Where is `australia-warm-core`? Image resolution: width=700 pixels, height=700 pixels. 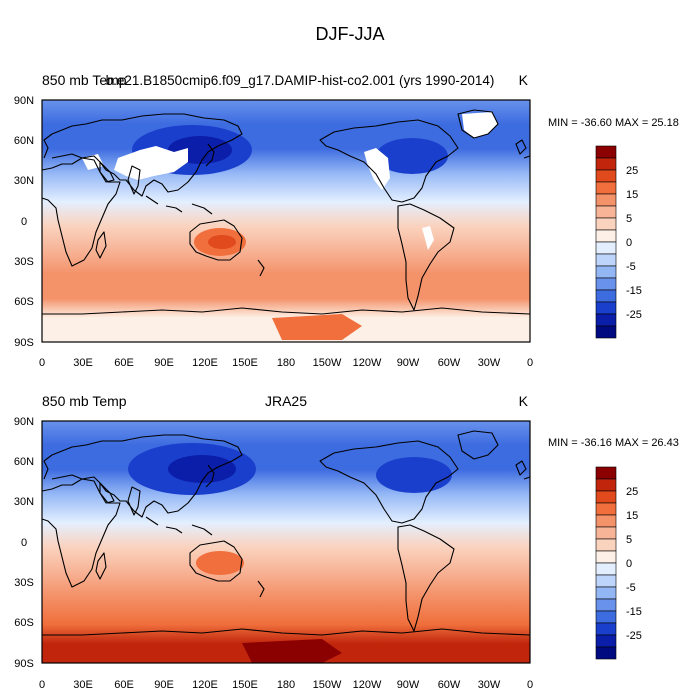
australia-warm-core is located at coordinates (220, 563).